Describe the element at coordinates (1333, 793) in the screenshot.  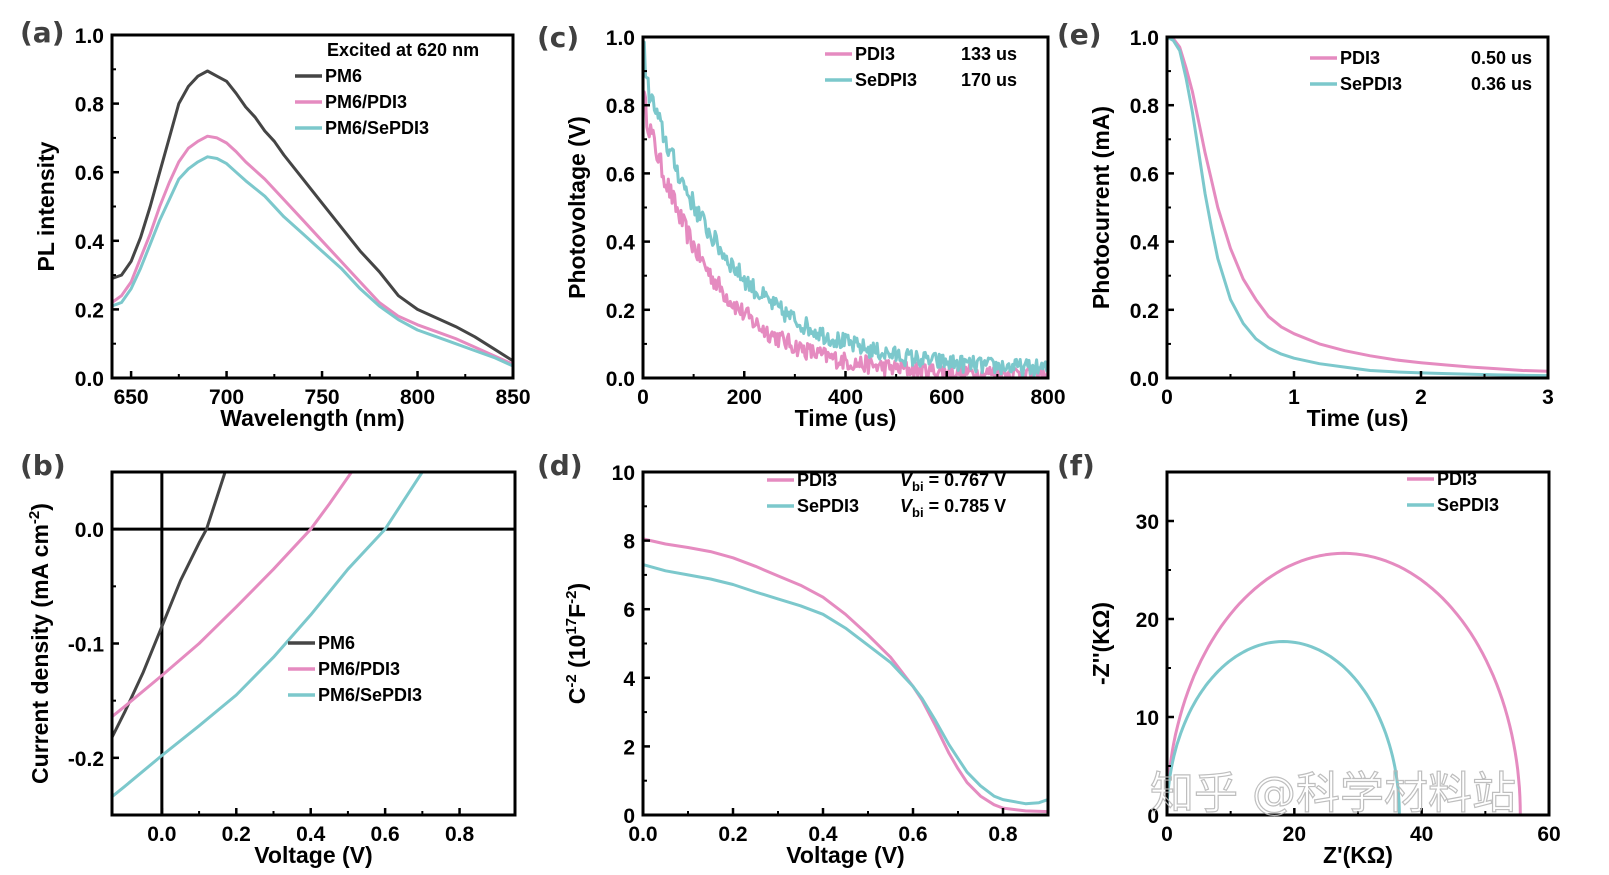
I see `watermark: 知乎 @科学材料站` at that location.